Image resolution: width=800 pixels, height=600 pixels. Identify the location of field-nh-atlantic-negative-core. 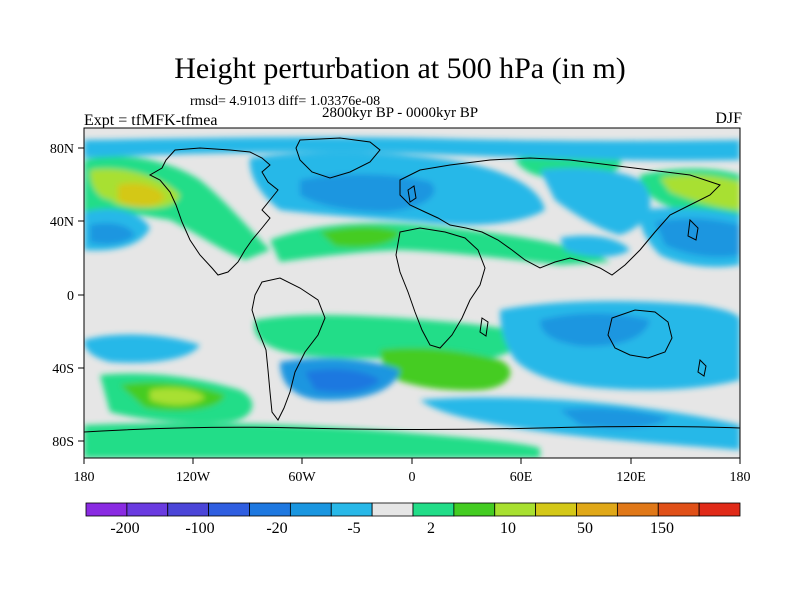
(367, 193).